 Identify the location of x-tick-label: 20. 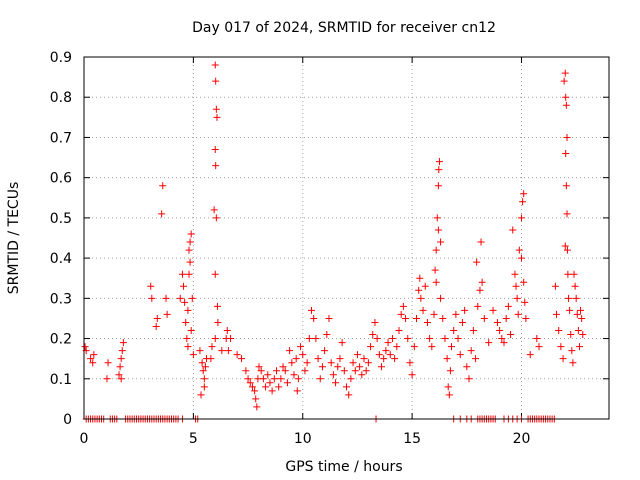
(522, 439).